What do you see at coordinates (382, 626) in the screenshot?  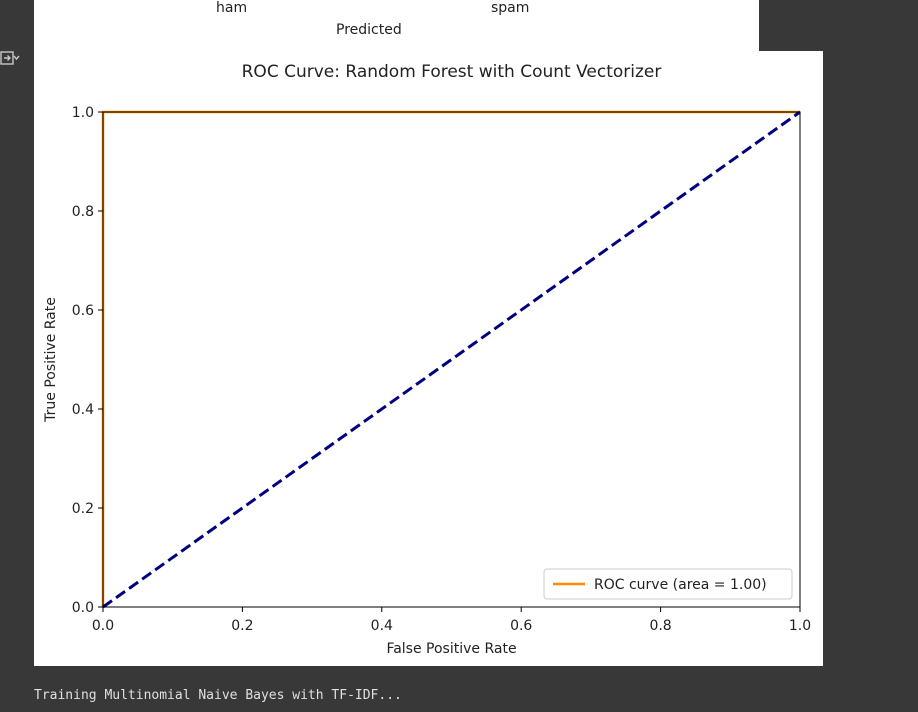 I see `x-tick-label: 0.4` at bounding box center [382, 626].